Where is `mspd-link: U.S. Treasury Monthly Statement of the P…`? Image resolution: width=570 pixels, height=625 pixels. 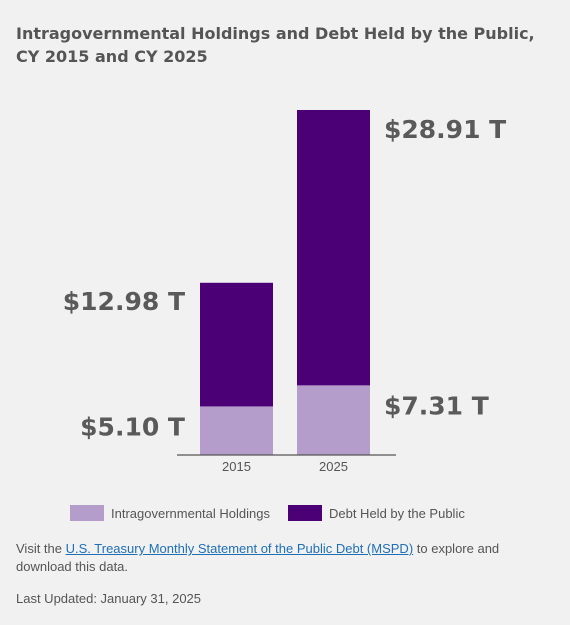
mspd-link: U.S. Treasury Monthly Statement of the P… is located at coordinates (239, 548).